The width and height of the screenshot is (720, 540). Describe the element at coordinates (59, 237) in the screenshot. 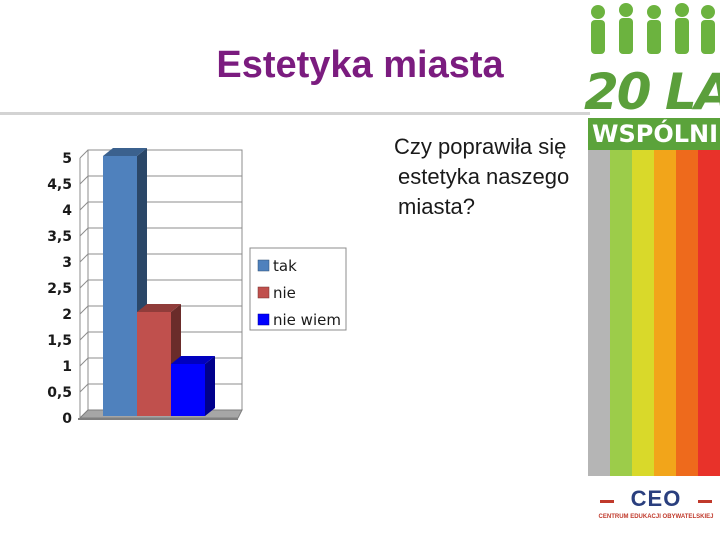

I see `y-tick-label: 3,5` at that location.